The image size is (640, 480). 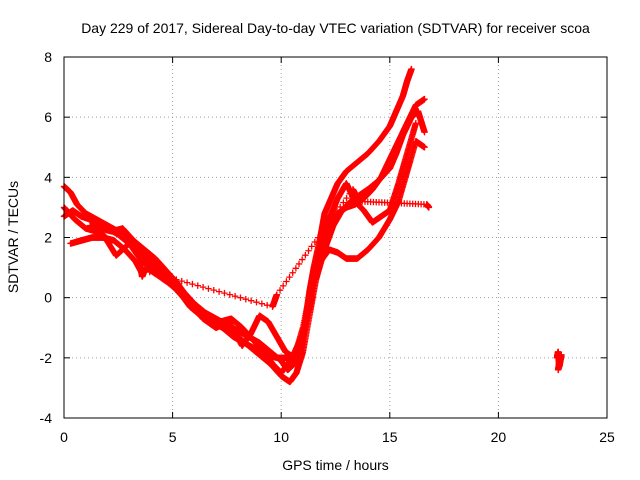 What do you see at coordinates (13, 237) in the screenshot?
I see `y-axis-label: SDTVAR / TECUs` at bounding box center [13, 237].